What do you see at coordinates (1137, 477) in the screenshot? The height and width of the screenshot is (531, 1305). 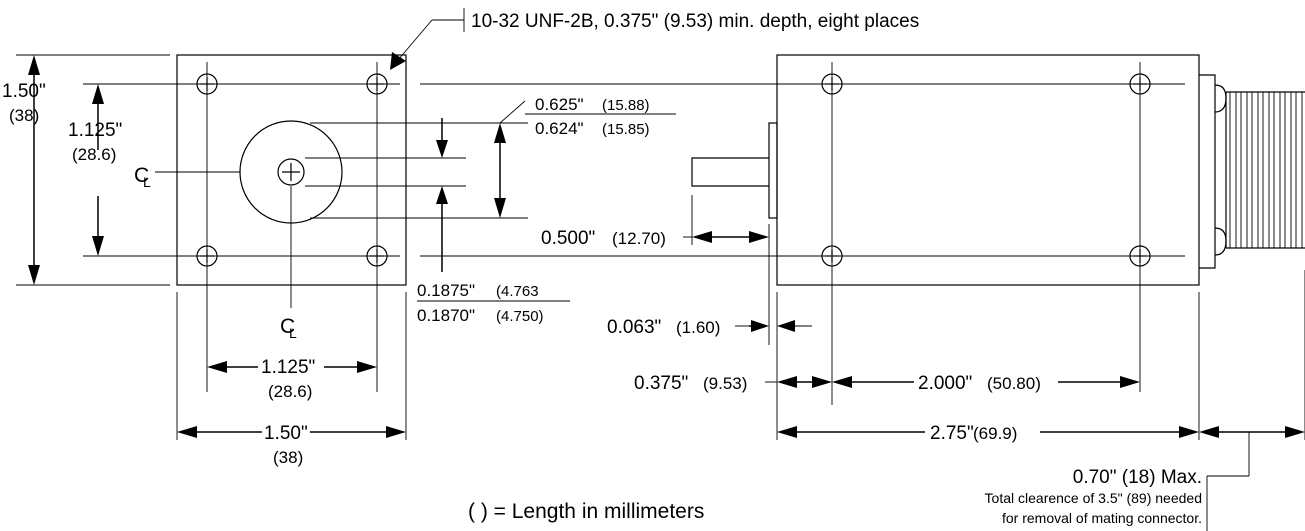 I see `connector-note: 0.70" (18) Max.` at bounding box center [1137, 477].